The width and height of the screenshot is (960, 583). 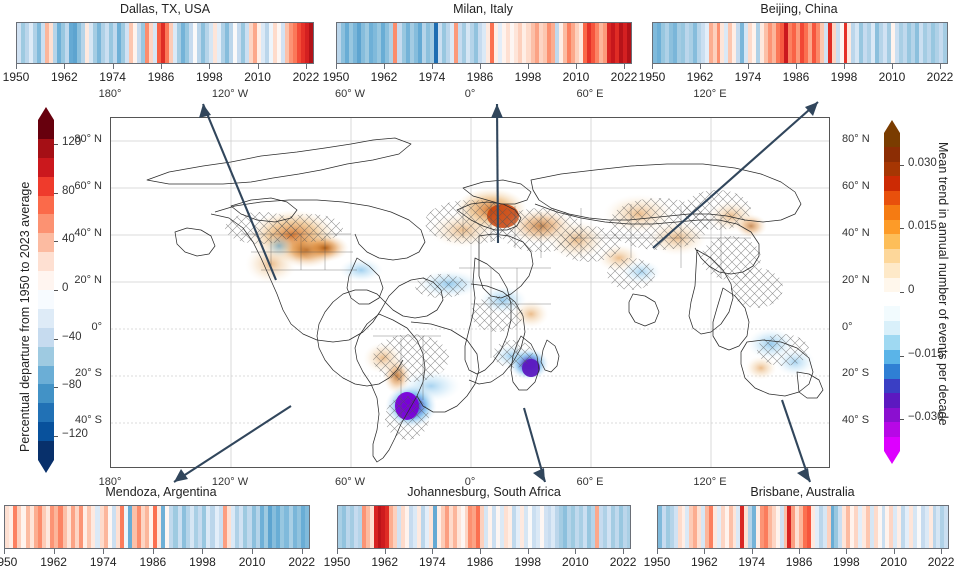 I want to click on colorbar-tick-label: −40, so click(x=72, y=336).